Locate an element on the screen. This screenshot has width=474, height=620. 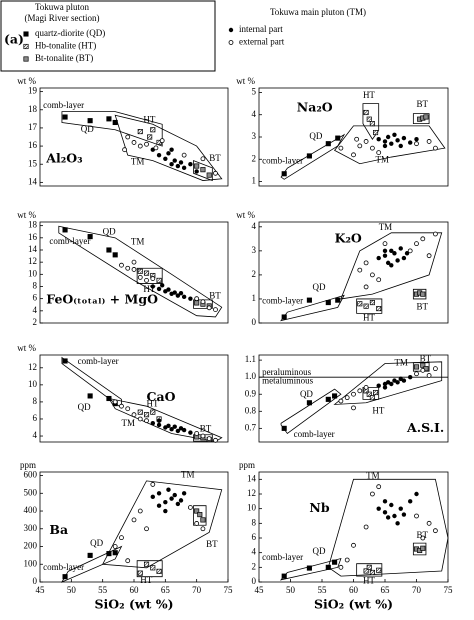
legend-label: internal part is located at coordinates (261, 29).